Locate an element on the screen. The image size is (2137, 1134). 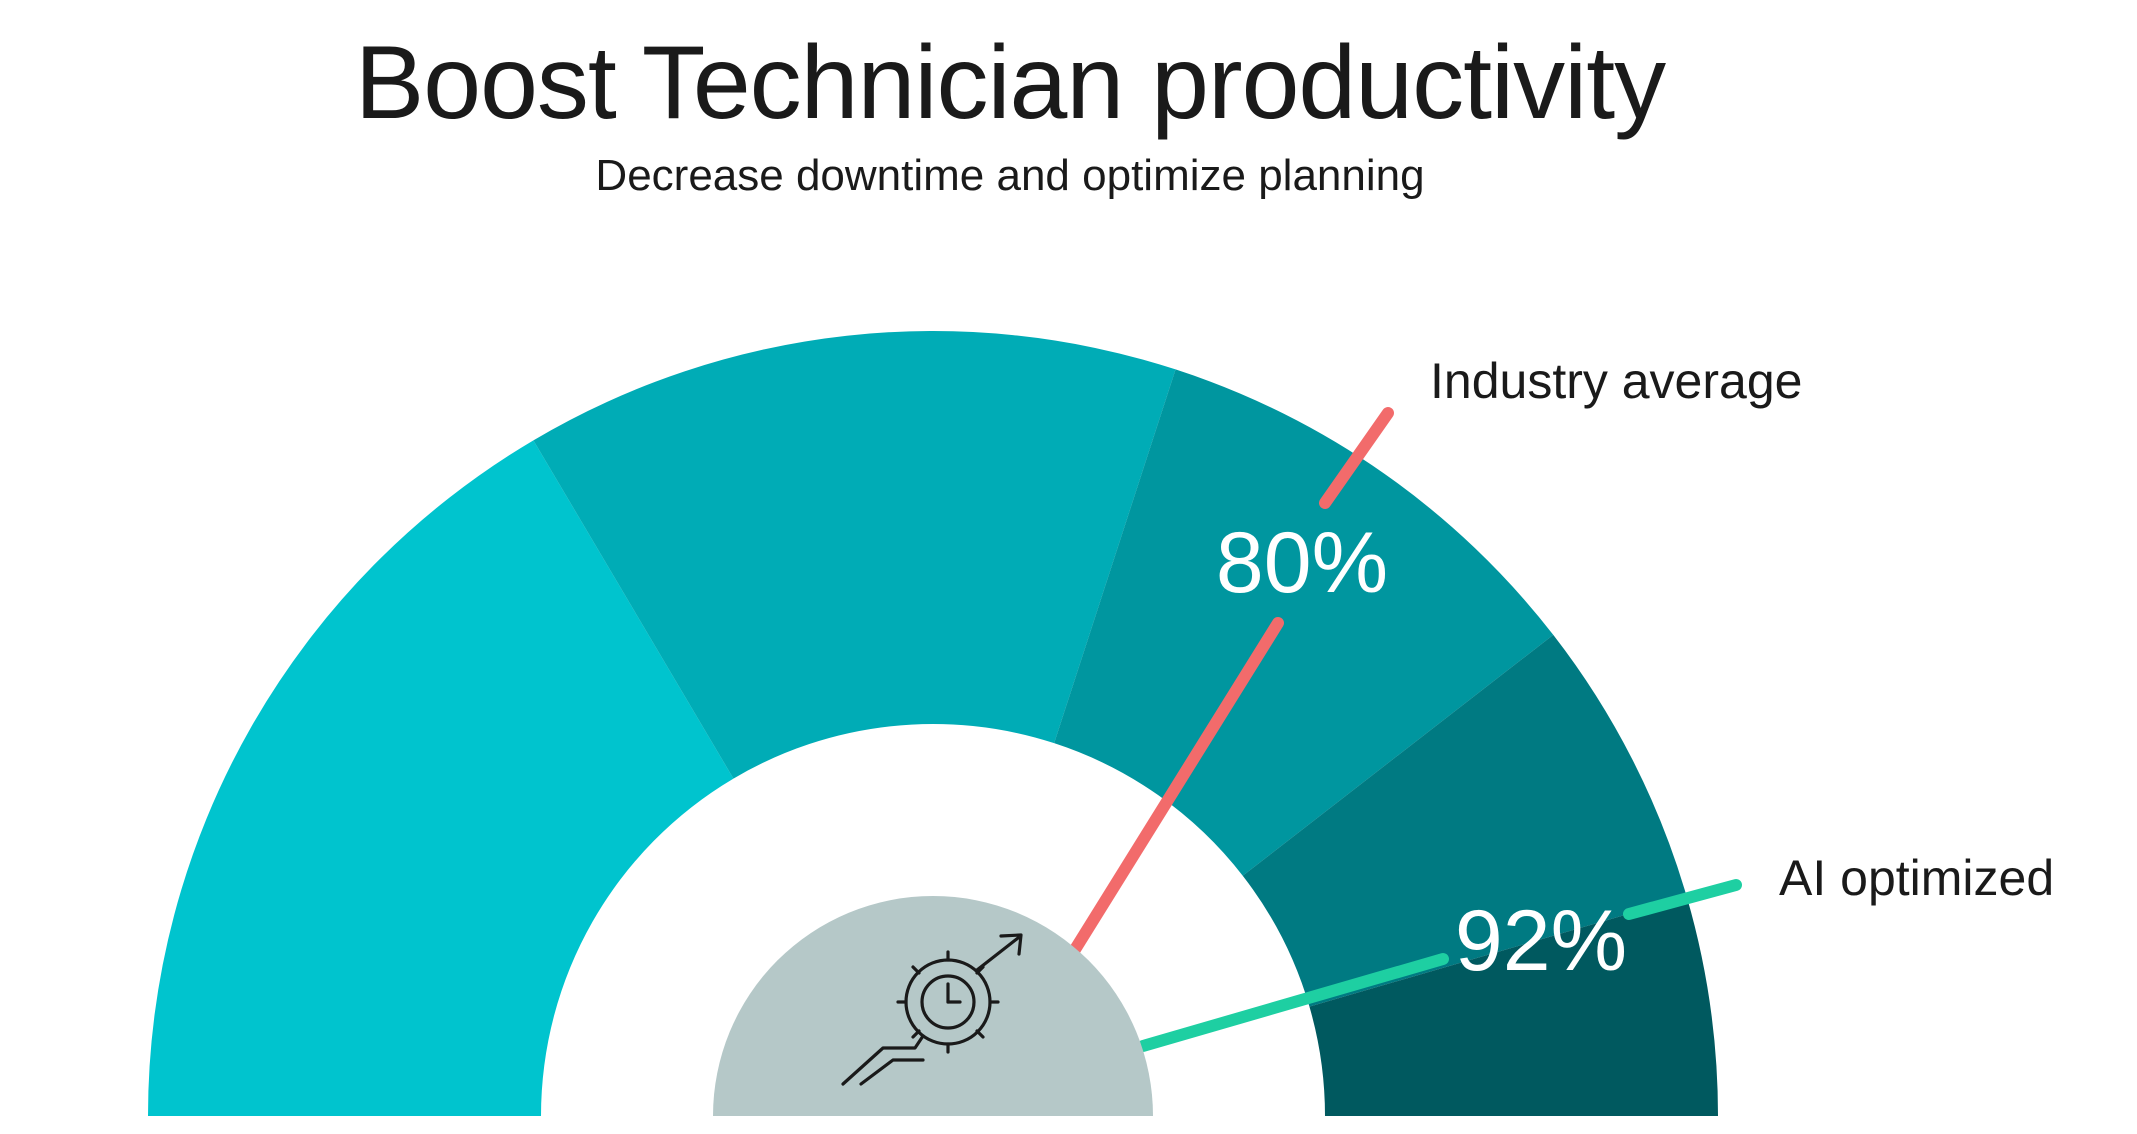
marker-line-ai-optimized-outer is located at coordinates (1682, 899).